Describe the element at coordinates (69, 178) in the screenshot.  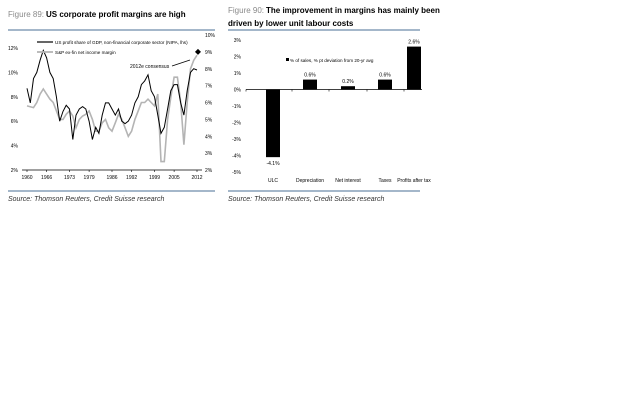
I see `x-tick-label: 1973` at that location.